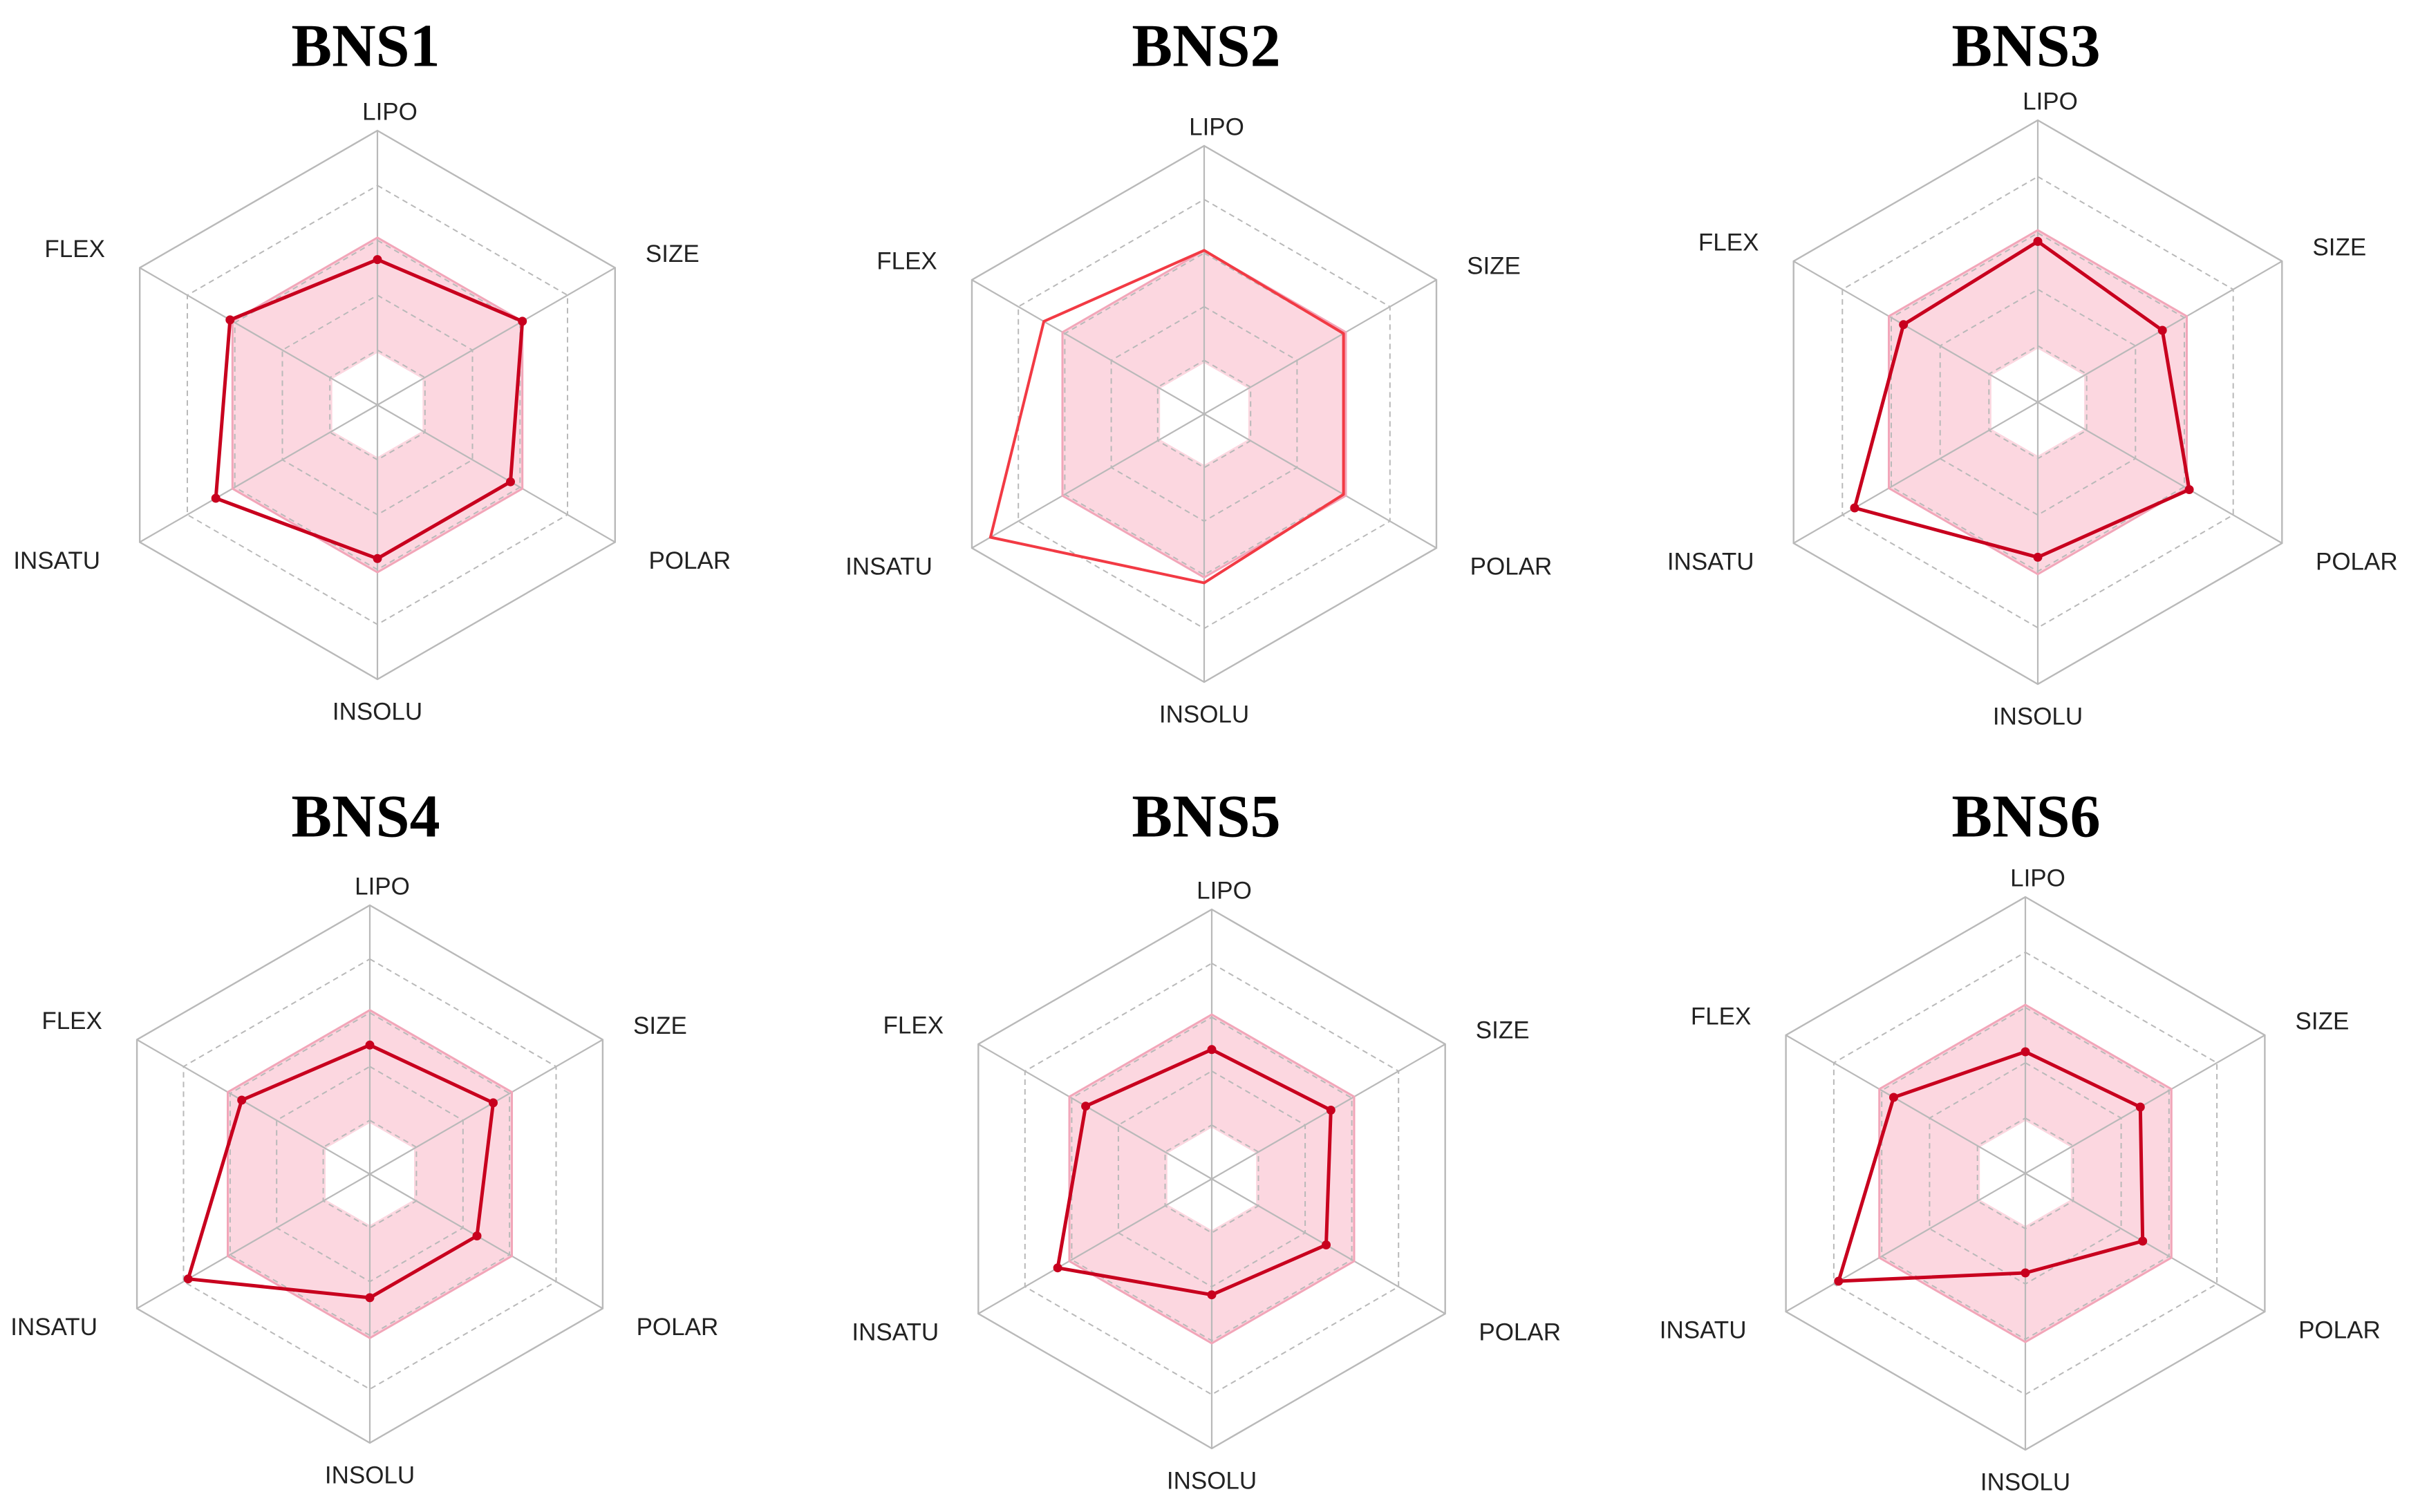 The image size is (2409, 1512). I want to click on radar-panel-bns4: BNS4 LIPO SIZE POLAR INSOLU INSATU FLEX, so click(364, 1136).